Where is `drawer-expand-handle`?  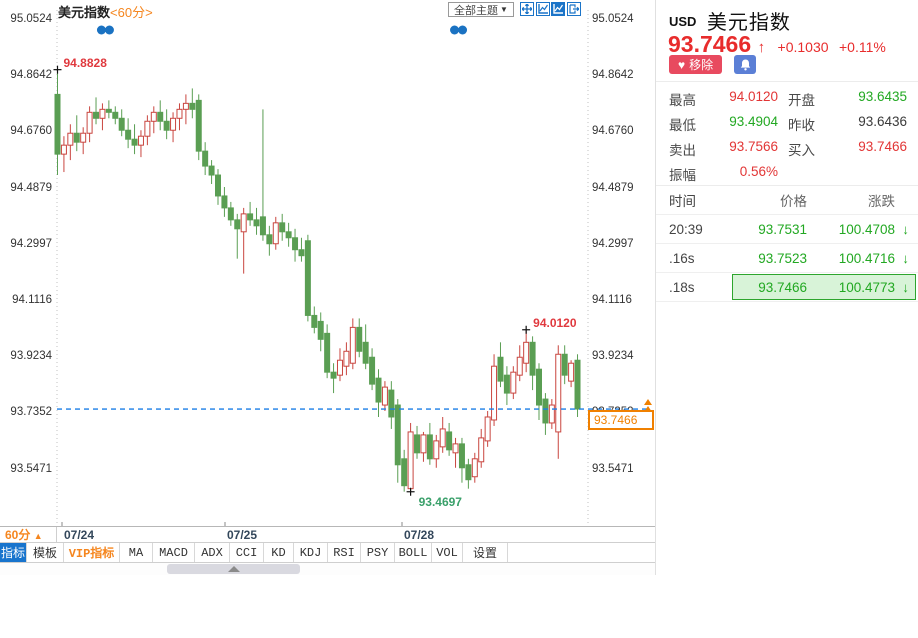 drawer-expand-handle is located at coordinates (233, 569).